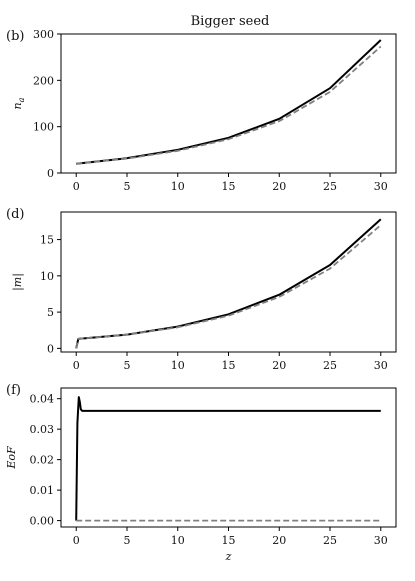 Image resolution: width=415 pixels, height=581 pixels. What do you see at coordinates (18, 282) in the screenshot?
I see `y-axis-label: |m|` at bounding box center [18, 282].